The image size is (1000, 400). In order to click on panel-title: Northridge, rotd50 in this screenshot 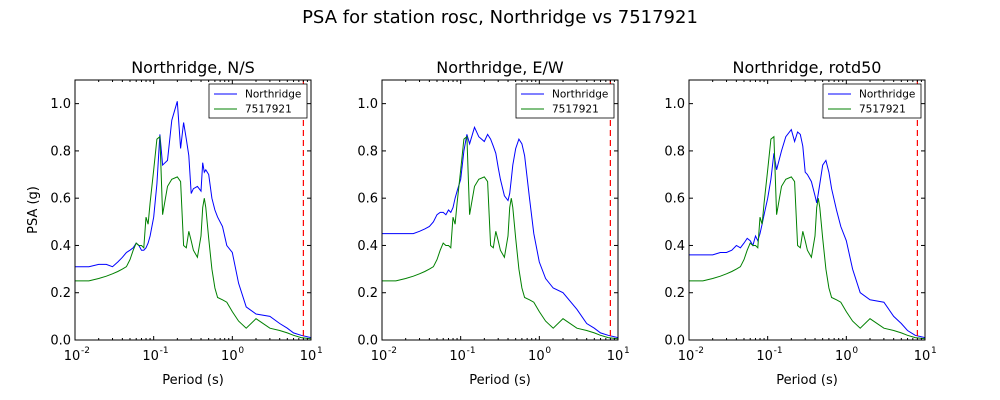, I will do `click(807, 67)`.